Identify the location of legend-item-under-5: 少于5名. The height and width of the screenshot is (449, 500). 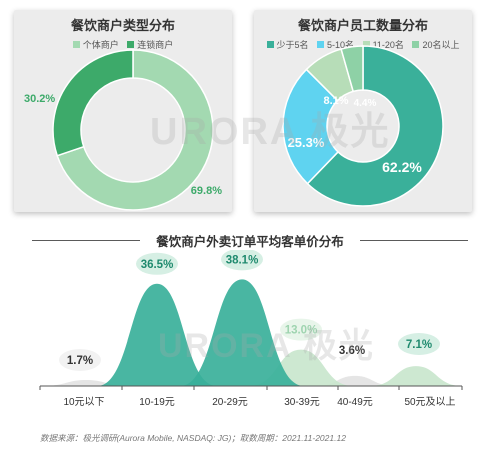
(287, 44).